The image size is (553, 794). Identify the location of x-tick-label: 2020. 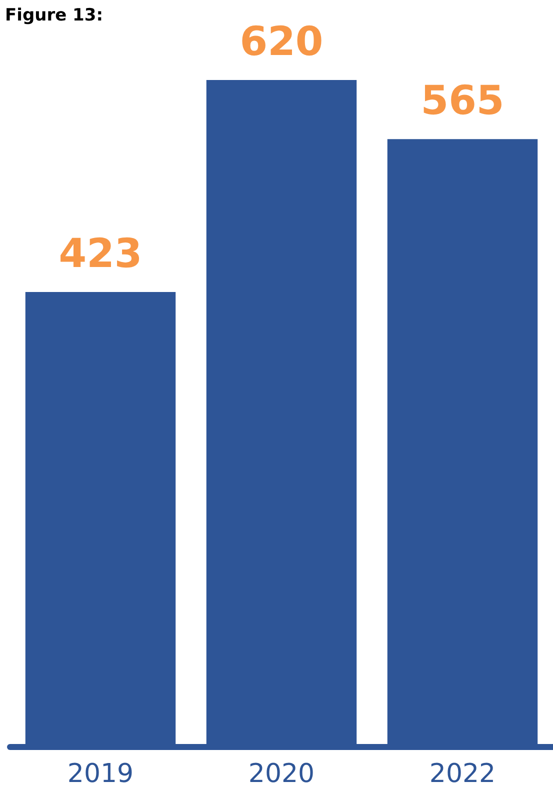
(281, 774).